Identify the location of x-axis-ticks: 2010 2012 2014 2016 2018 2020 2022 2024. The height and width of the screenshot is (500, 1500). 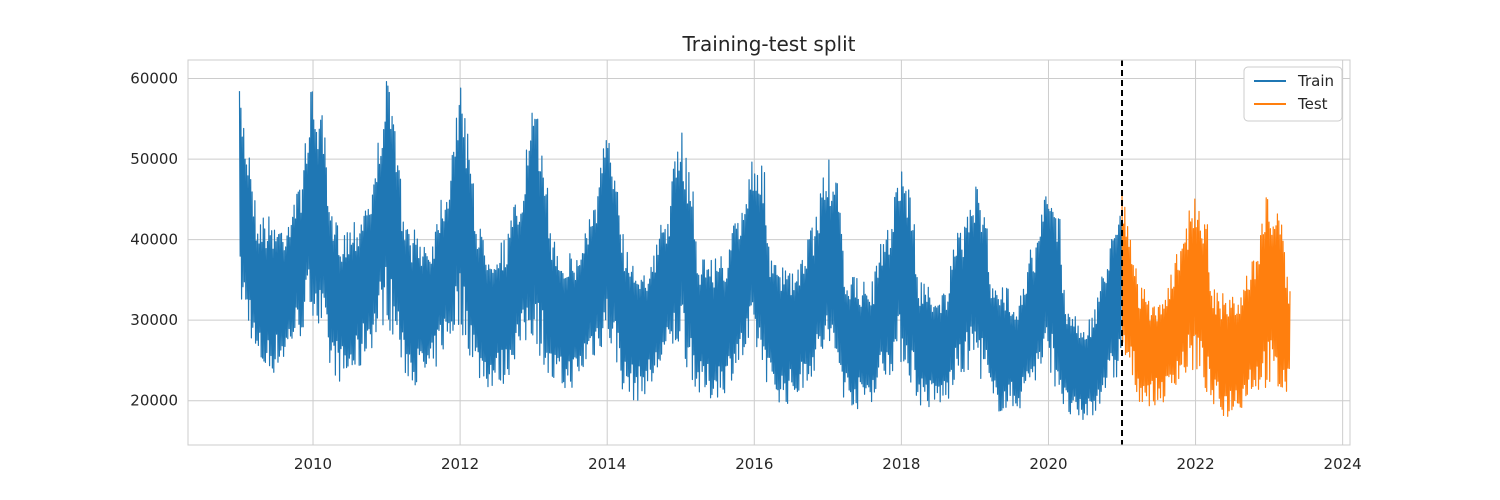
(828, 464).